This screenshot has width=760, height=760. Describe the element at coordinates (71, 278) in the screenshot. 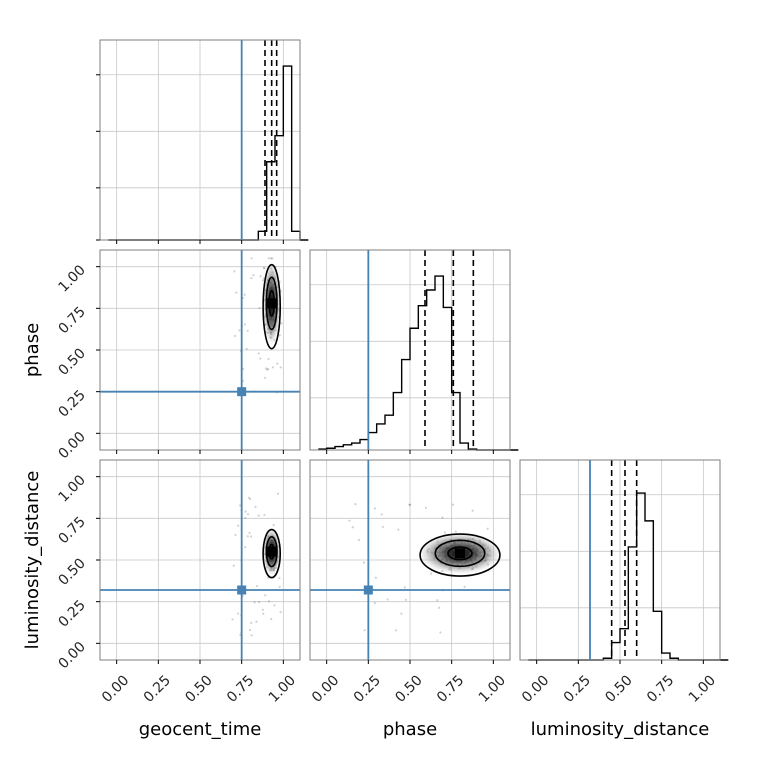

I see `ytick-label-phase-4: 1.00` at that location.